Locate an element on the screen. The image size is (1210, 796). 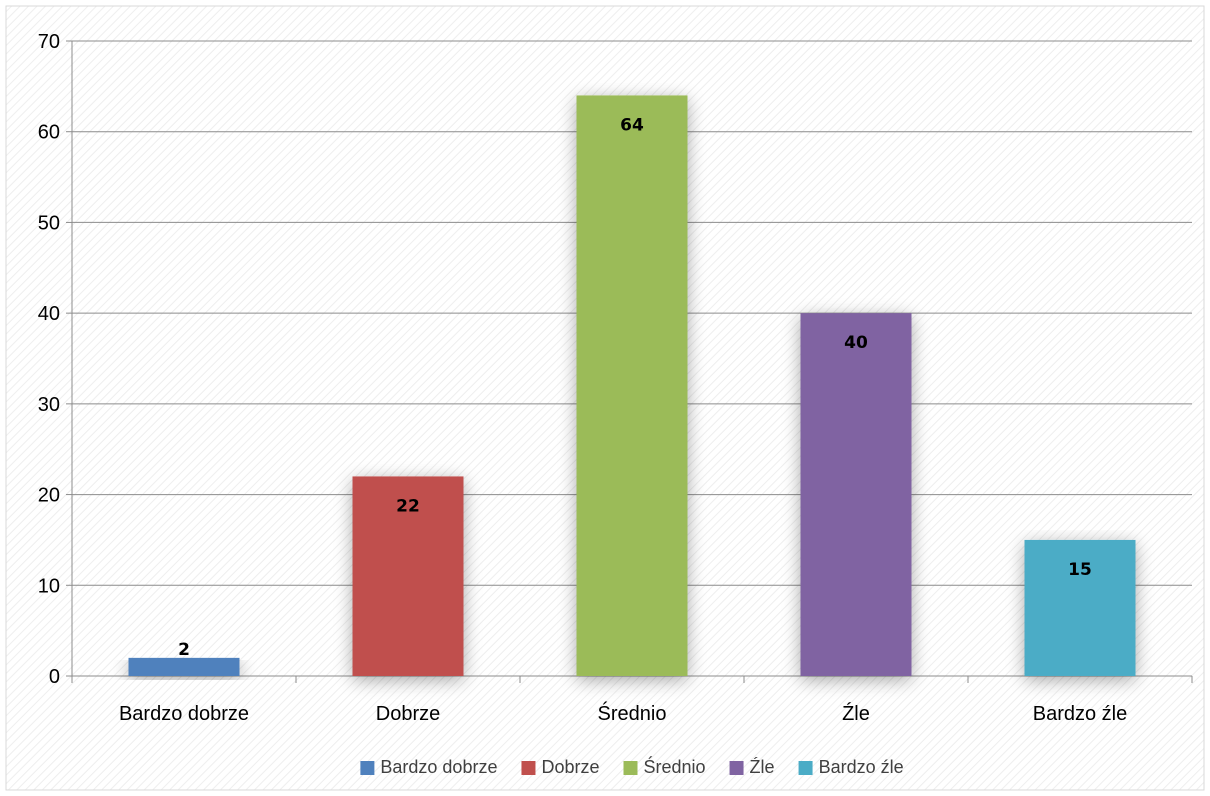
bar-bardzo-dobrze is located at coordinates (184, 666).